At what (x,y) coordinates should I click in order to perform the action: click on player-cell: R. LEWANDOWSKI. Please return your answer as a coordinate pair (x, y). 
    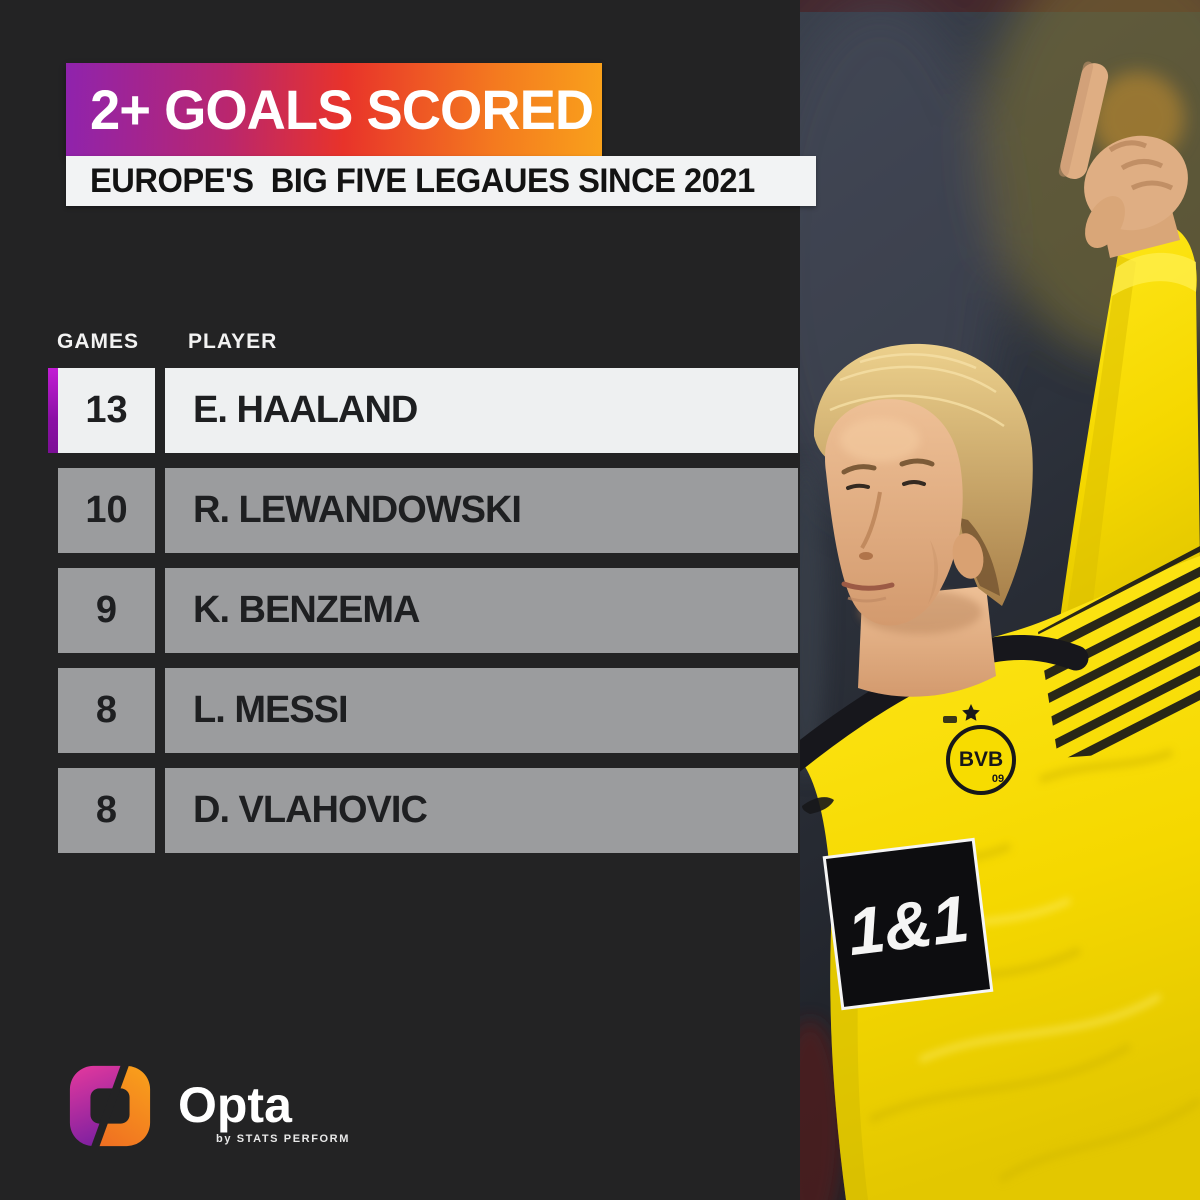
    Looking at the image, I should click on (481, 510).